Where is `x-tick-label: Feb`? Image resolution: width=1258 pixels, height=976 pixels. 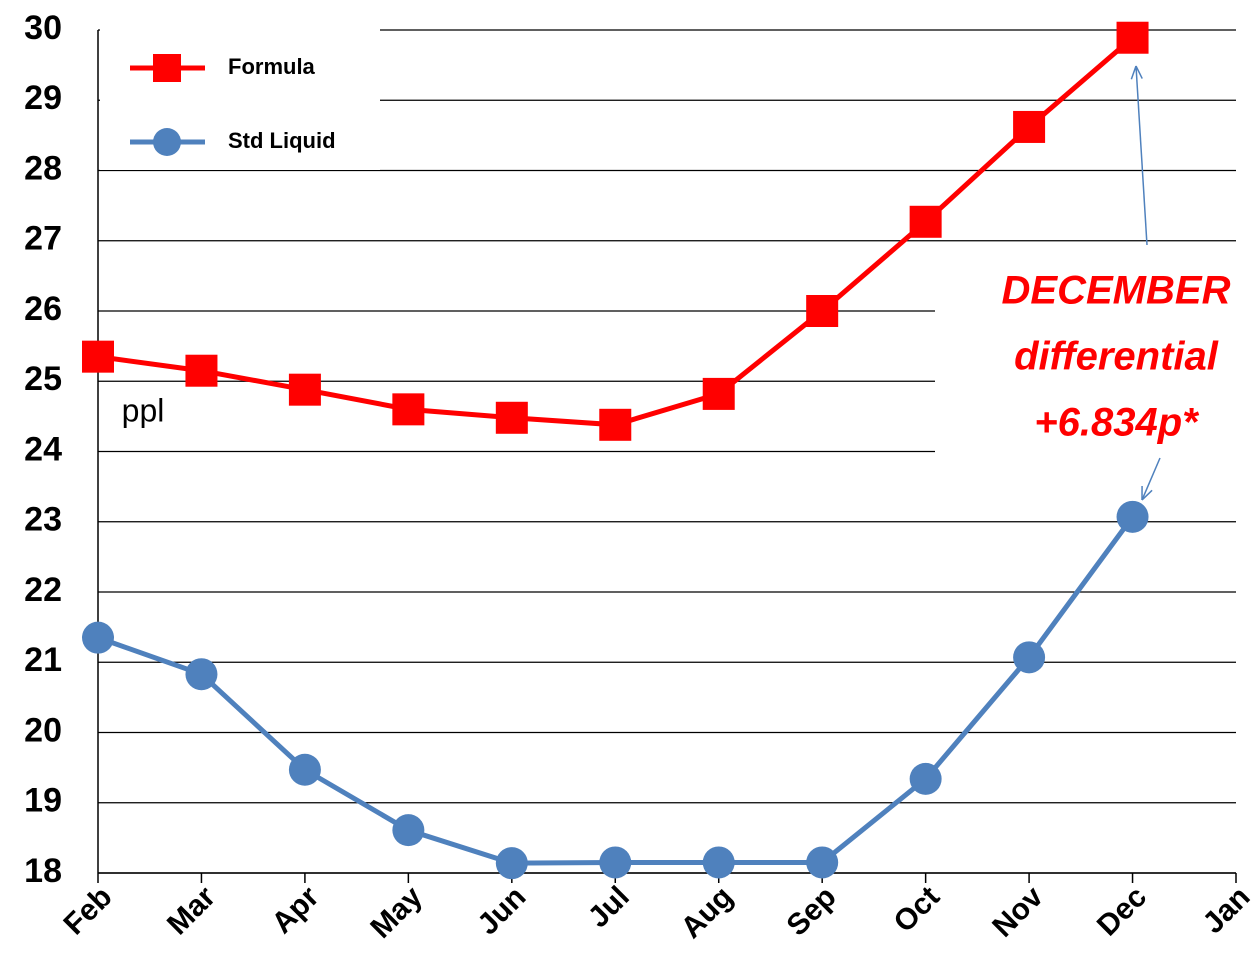
x-tick-label: Feb is located at coordinates (87, 910).